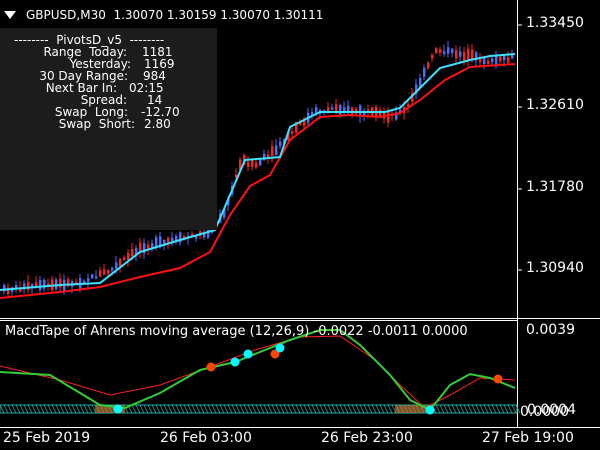 This screenshot has width=600, height=450. What do you see at coordinates (85, 52) in the screenshot?
I see `pivots-label-range-today: Range Today:` at bounding box center [85, 52].